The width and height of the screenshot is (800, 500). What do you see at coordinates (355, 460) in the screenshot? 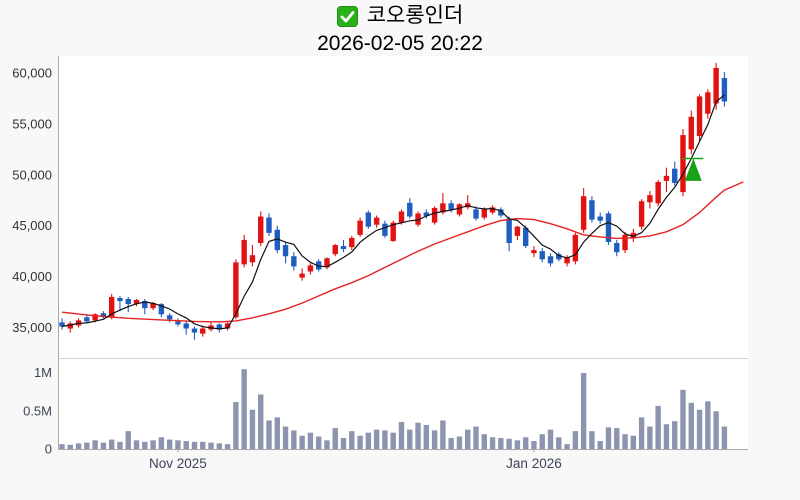
I see `x-axis-labels: Nov 2025 Jan 2026` at bounding box center [355, 460].